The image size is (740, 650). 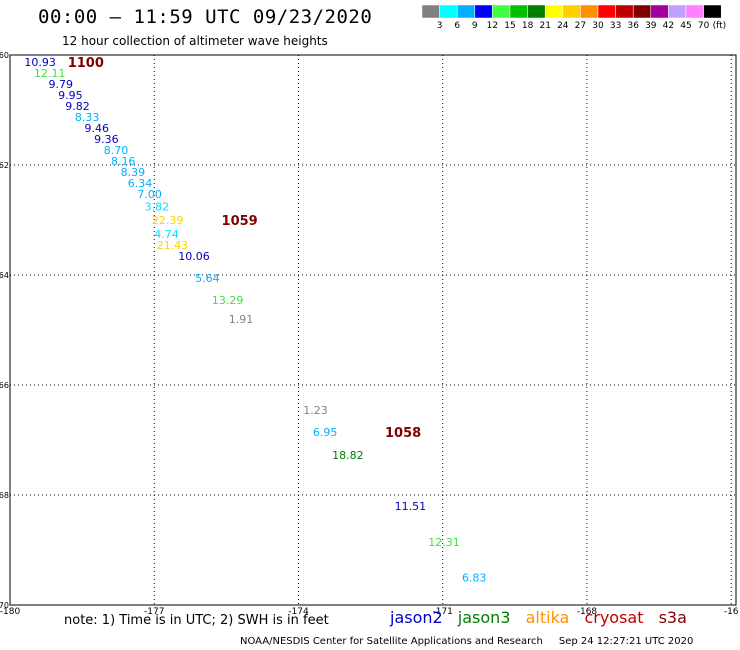 I want to click on wave-height-label: 8.39, so click(x=133, y=172).